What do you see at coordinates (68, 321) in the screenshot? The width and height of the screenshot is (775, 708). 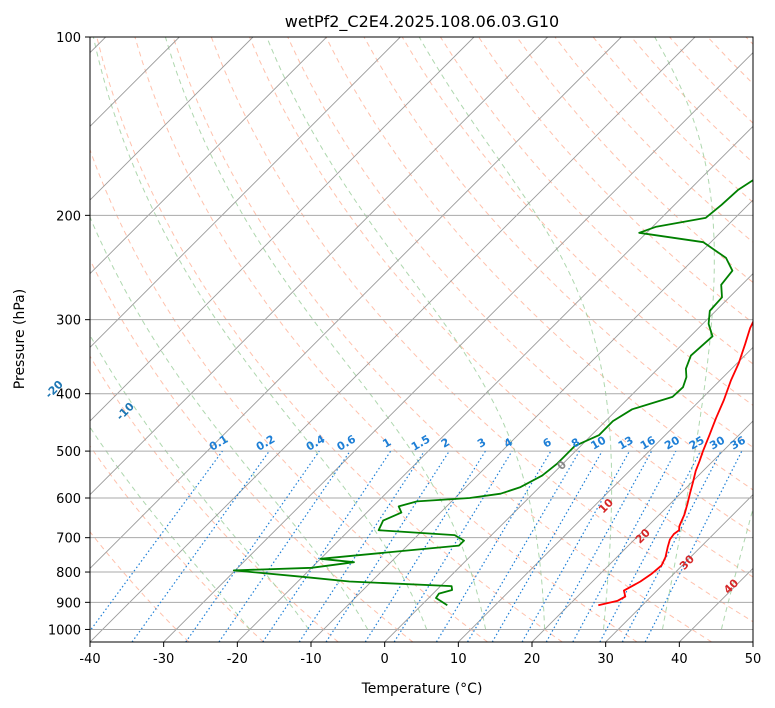 I see `y-tick-label: 300` at bounding box center [68, 321].